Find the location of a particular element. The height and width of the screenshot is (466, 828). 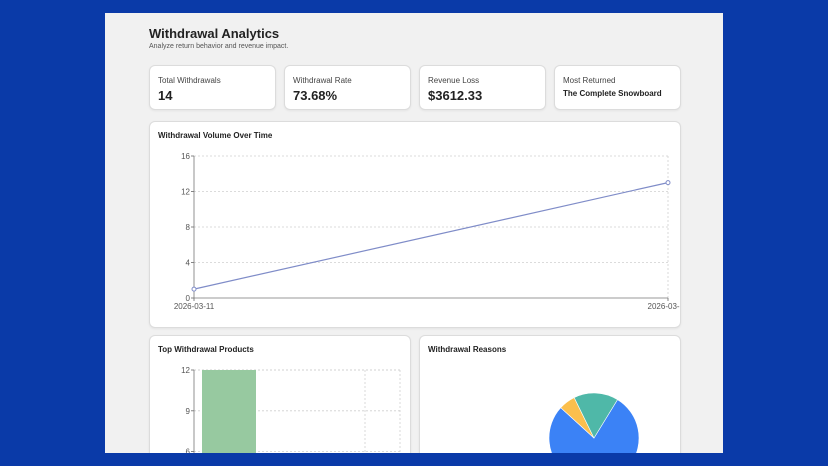

bar-chart-card: Top Withdrawal Products 6 9 12 is located at coordinates (280, 394).